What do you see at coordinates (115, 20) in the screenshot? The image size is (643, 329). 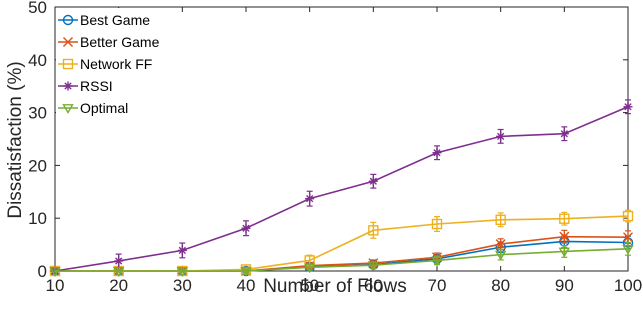 I see `legend-label: Best Game` at bounding box center [115, 20].